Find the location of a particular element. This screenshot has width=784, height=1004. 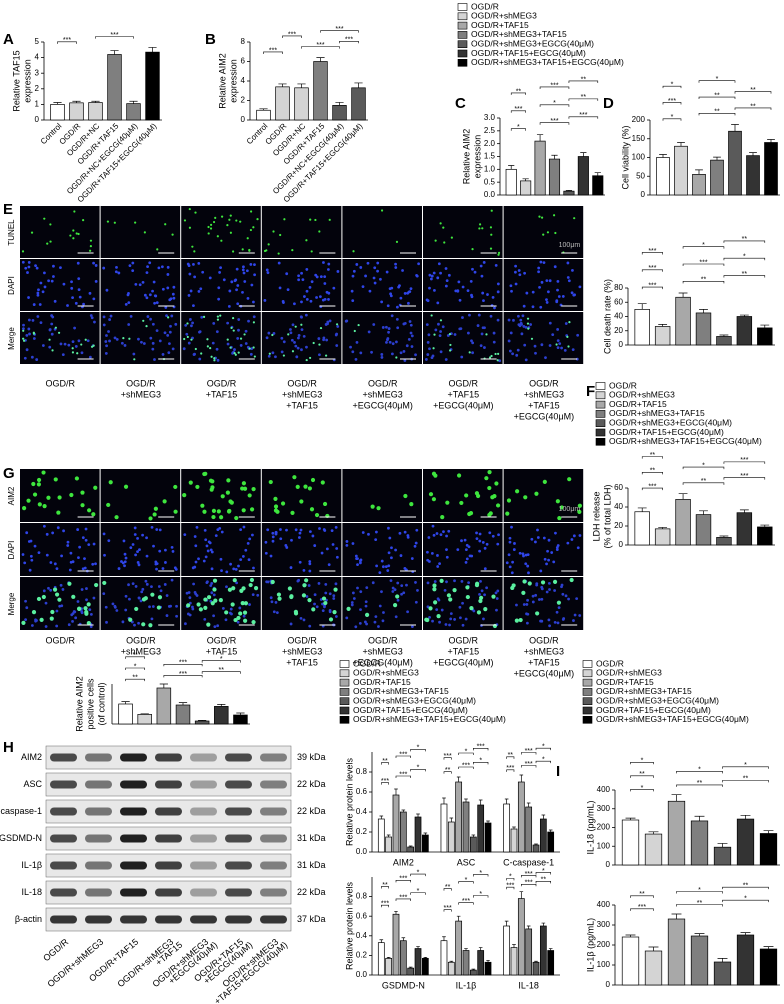

column-label: +shMEG3 is located at coordinates (302, 651).